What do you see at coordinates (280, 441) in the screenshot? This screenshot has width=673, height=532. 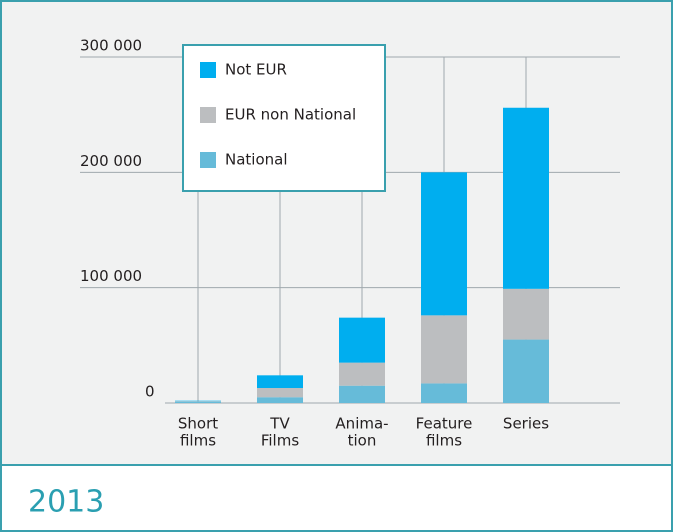 I see `x-tick-label: Films` at bounding box center [280, 441].